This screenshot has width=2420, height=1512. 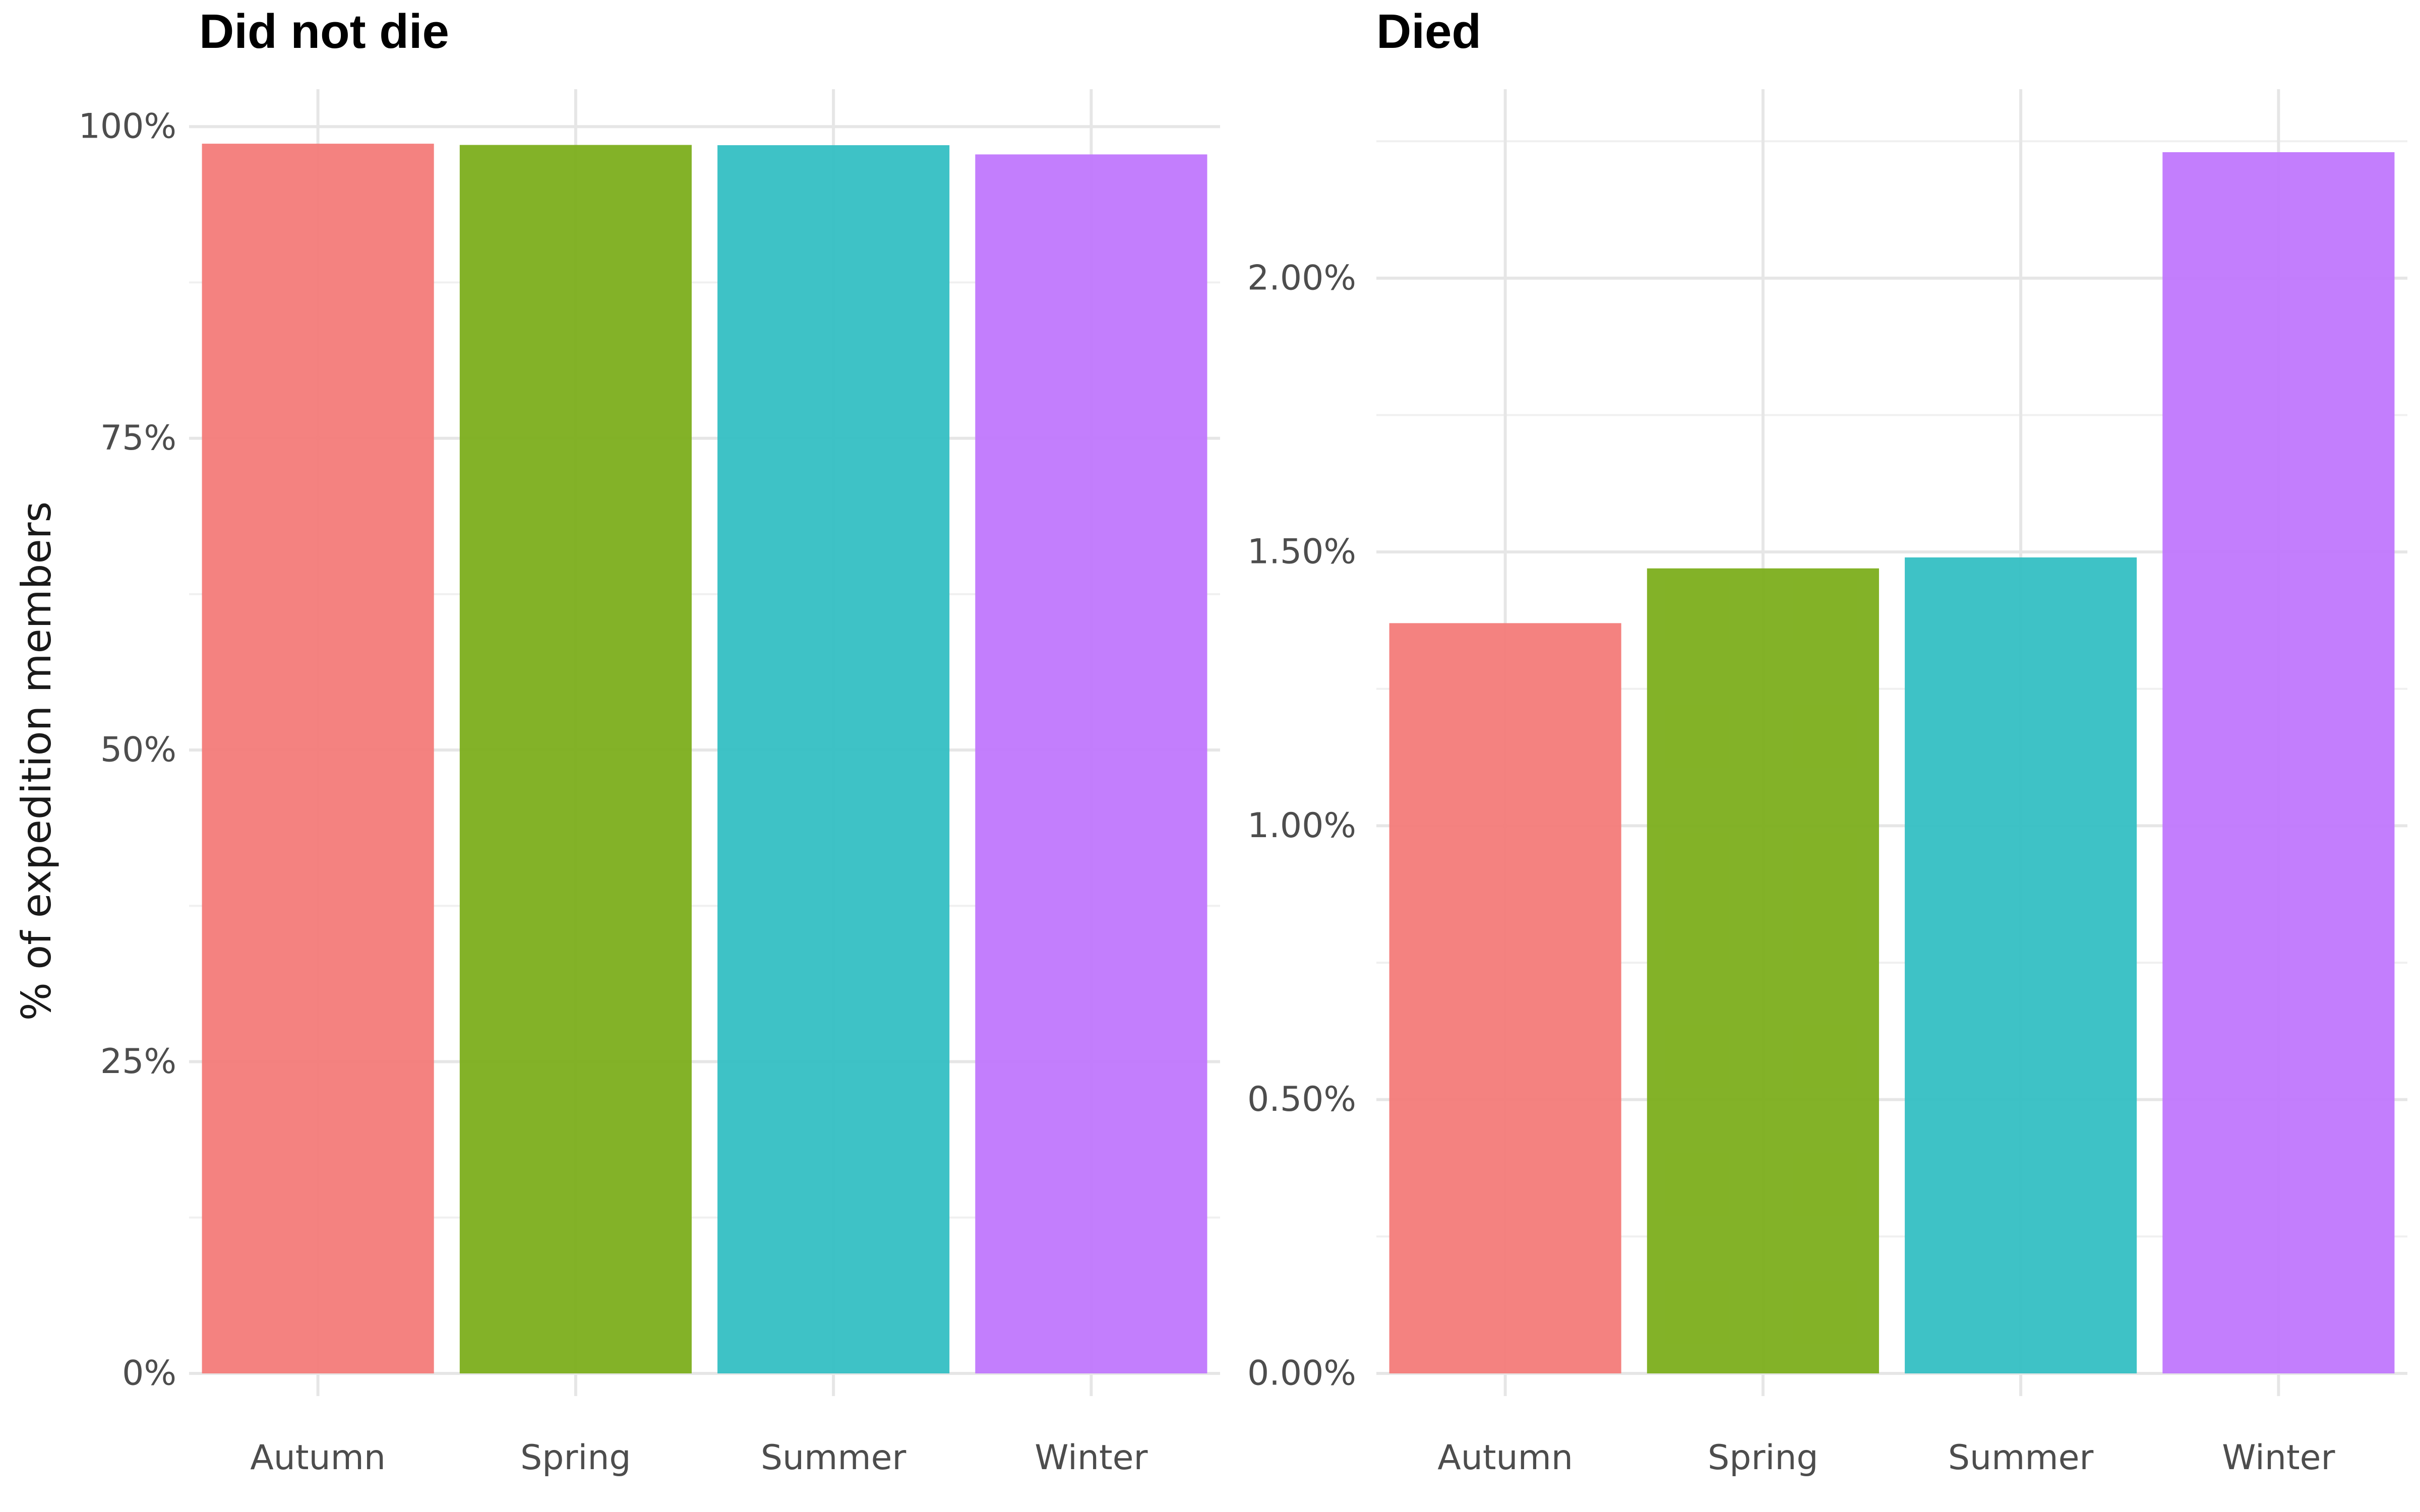 What do you see at coordinates (138, 1062) in the screenshot?
I see `y-tick-label: 25%` at bounding box center [138, 1062].